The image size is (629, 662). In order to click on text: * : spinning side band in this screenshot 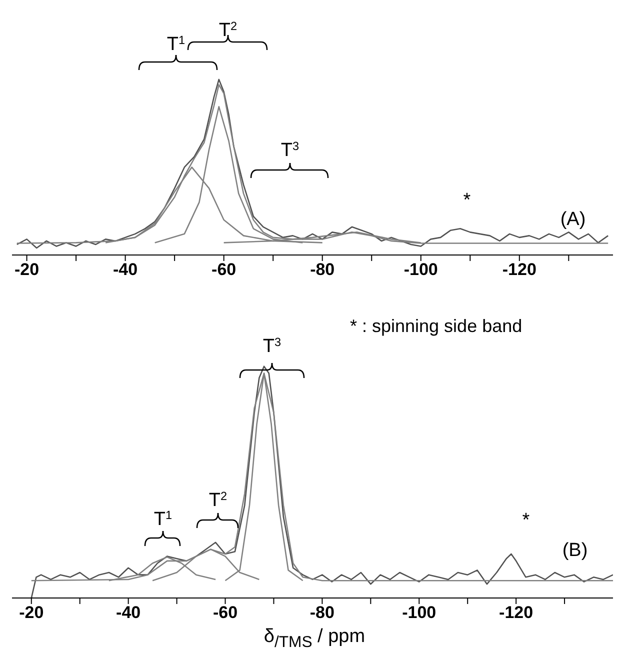, I will do `click(436, 326)`.